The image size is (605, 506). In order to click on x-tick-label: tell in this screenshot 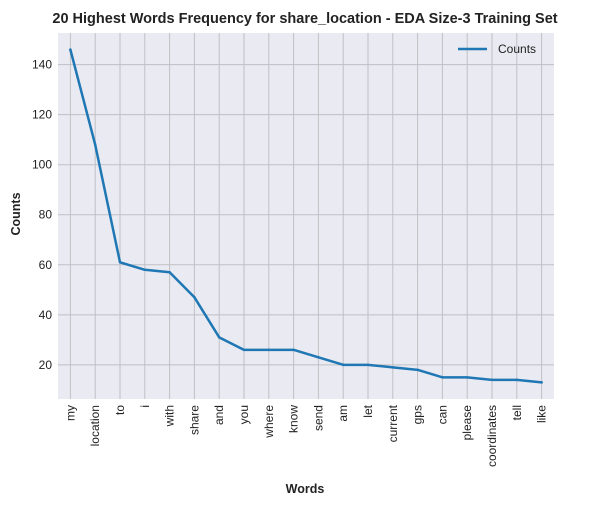, I will do `click(517, 412)`.